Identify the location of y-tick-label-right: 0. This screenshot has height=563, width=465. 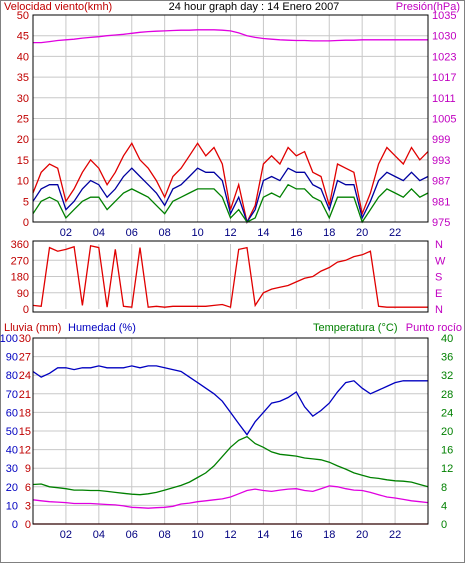
(444, 525).